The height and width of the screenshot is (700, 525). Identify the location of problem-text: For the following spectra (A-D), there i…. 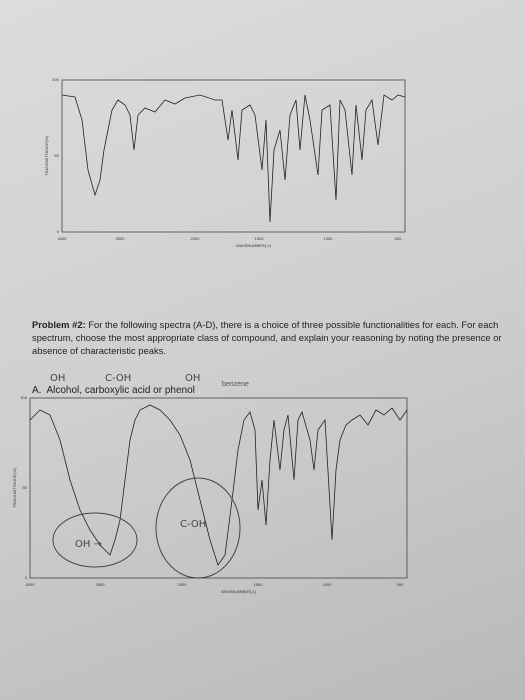
(267, 337).